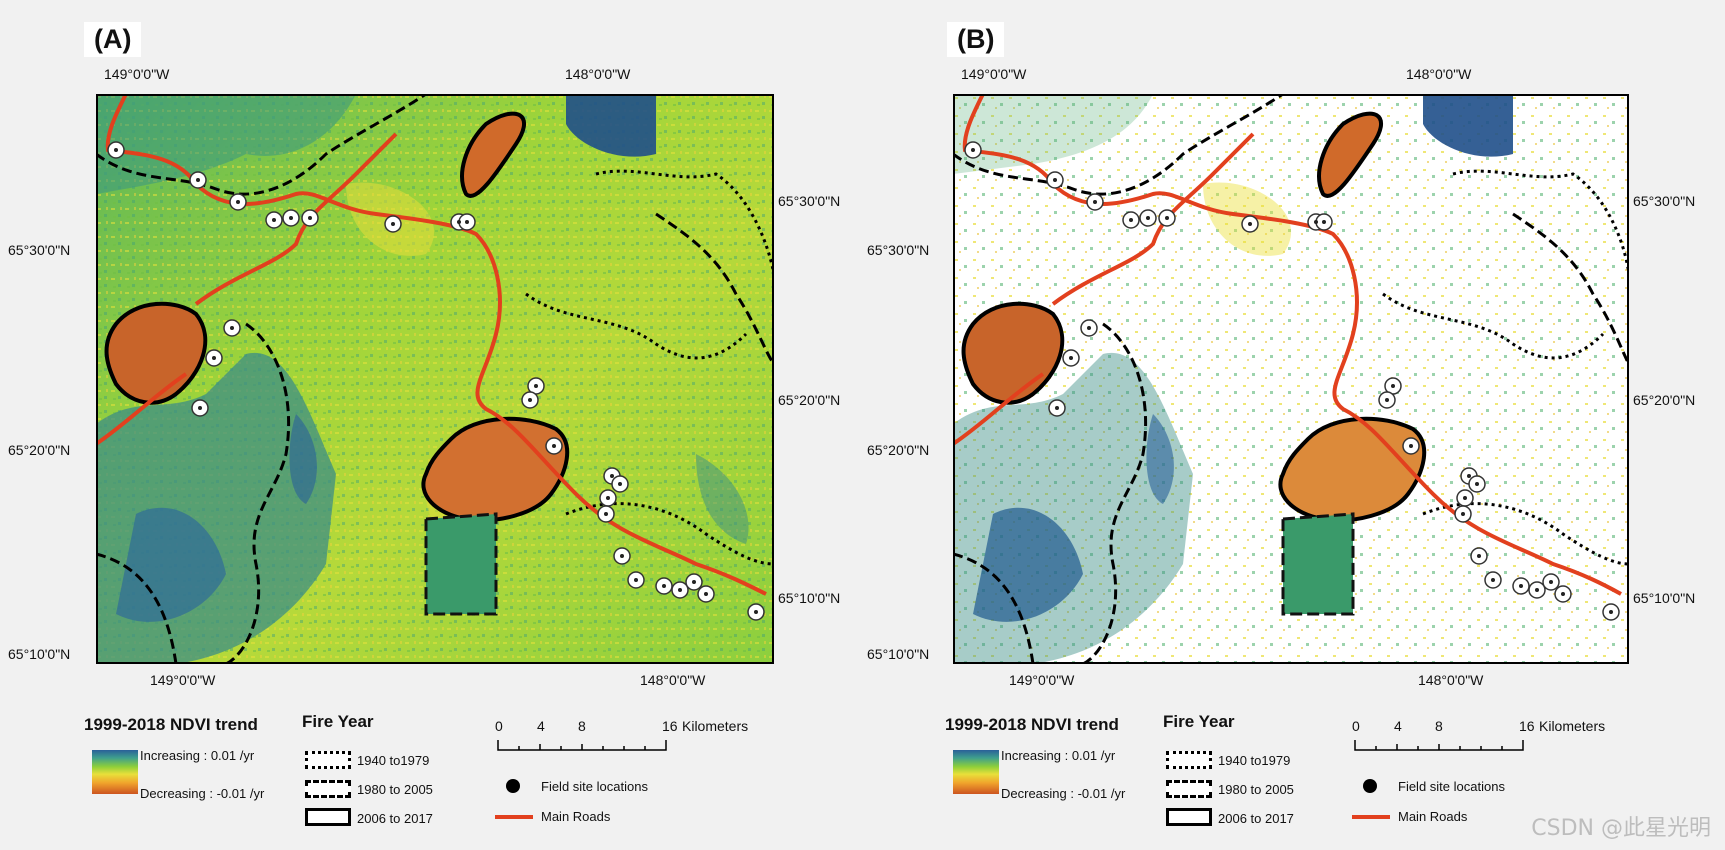 The image size is (1725, 850). Describe the element at coordinates (976, 39) in the screenshot. I see `panel-label: (B)` at that location.